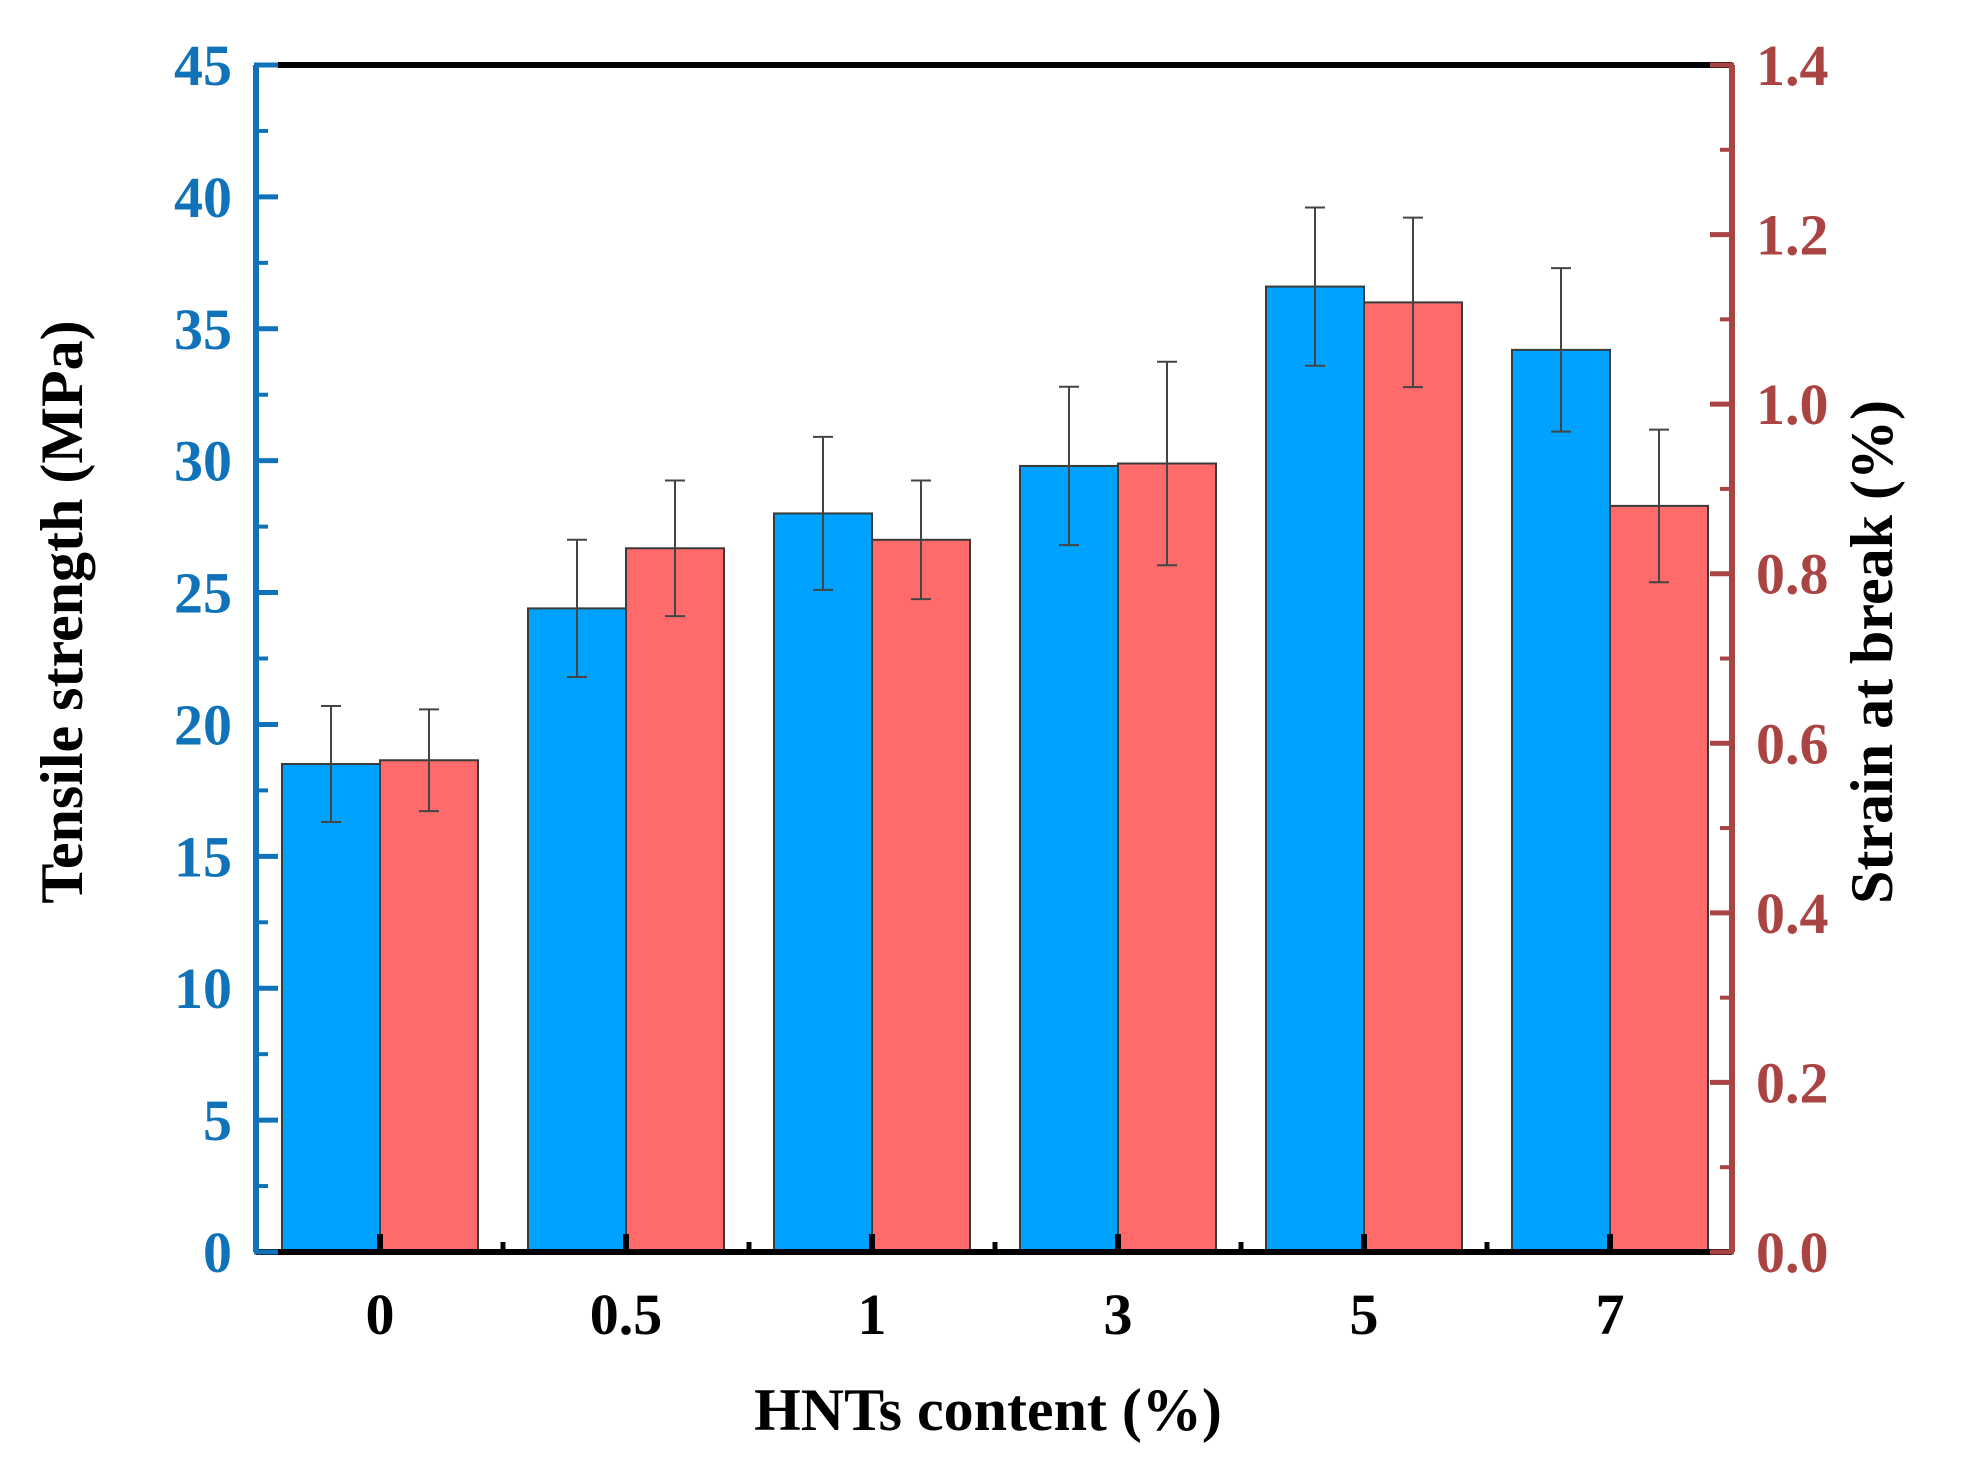 Image resolution: width=1964 pixels, height=1472 pixels. Describe the element at coordinates (203, 197) in the screenshot. I see `y-left-tick-label: 40` at that location.